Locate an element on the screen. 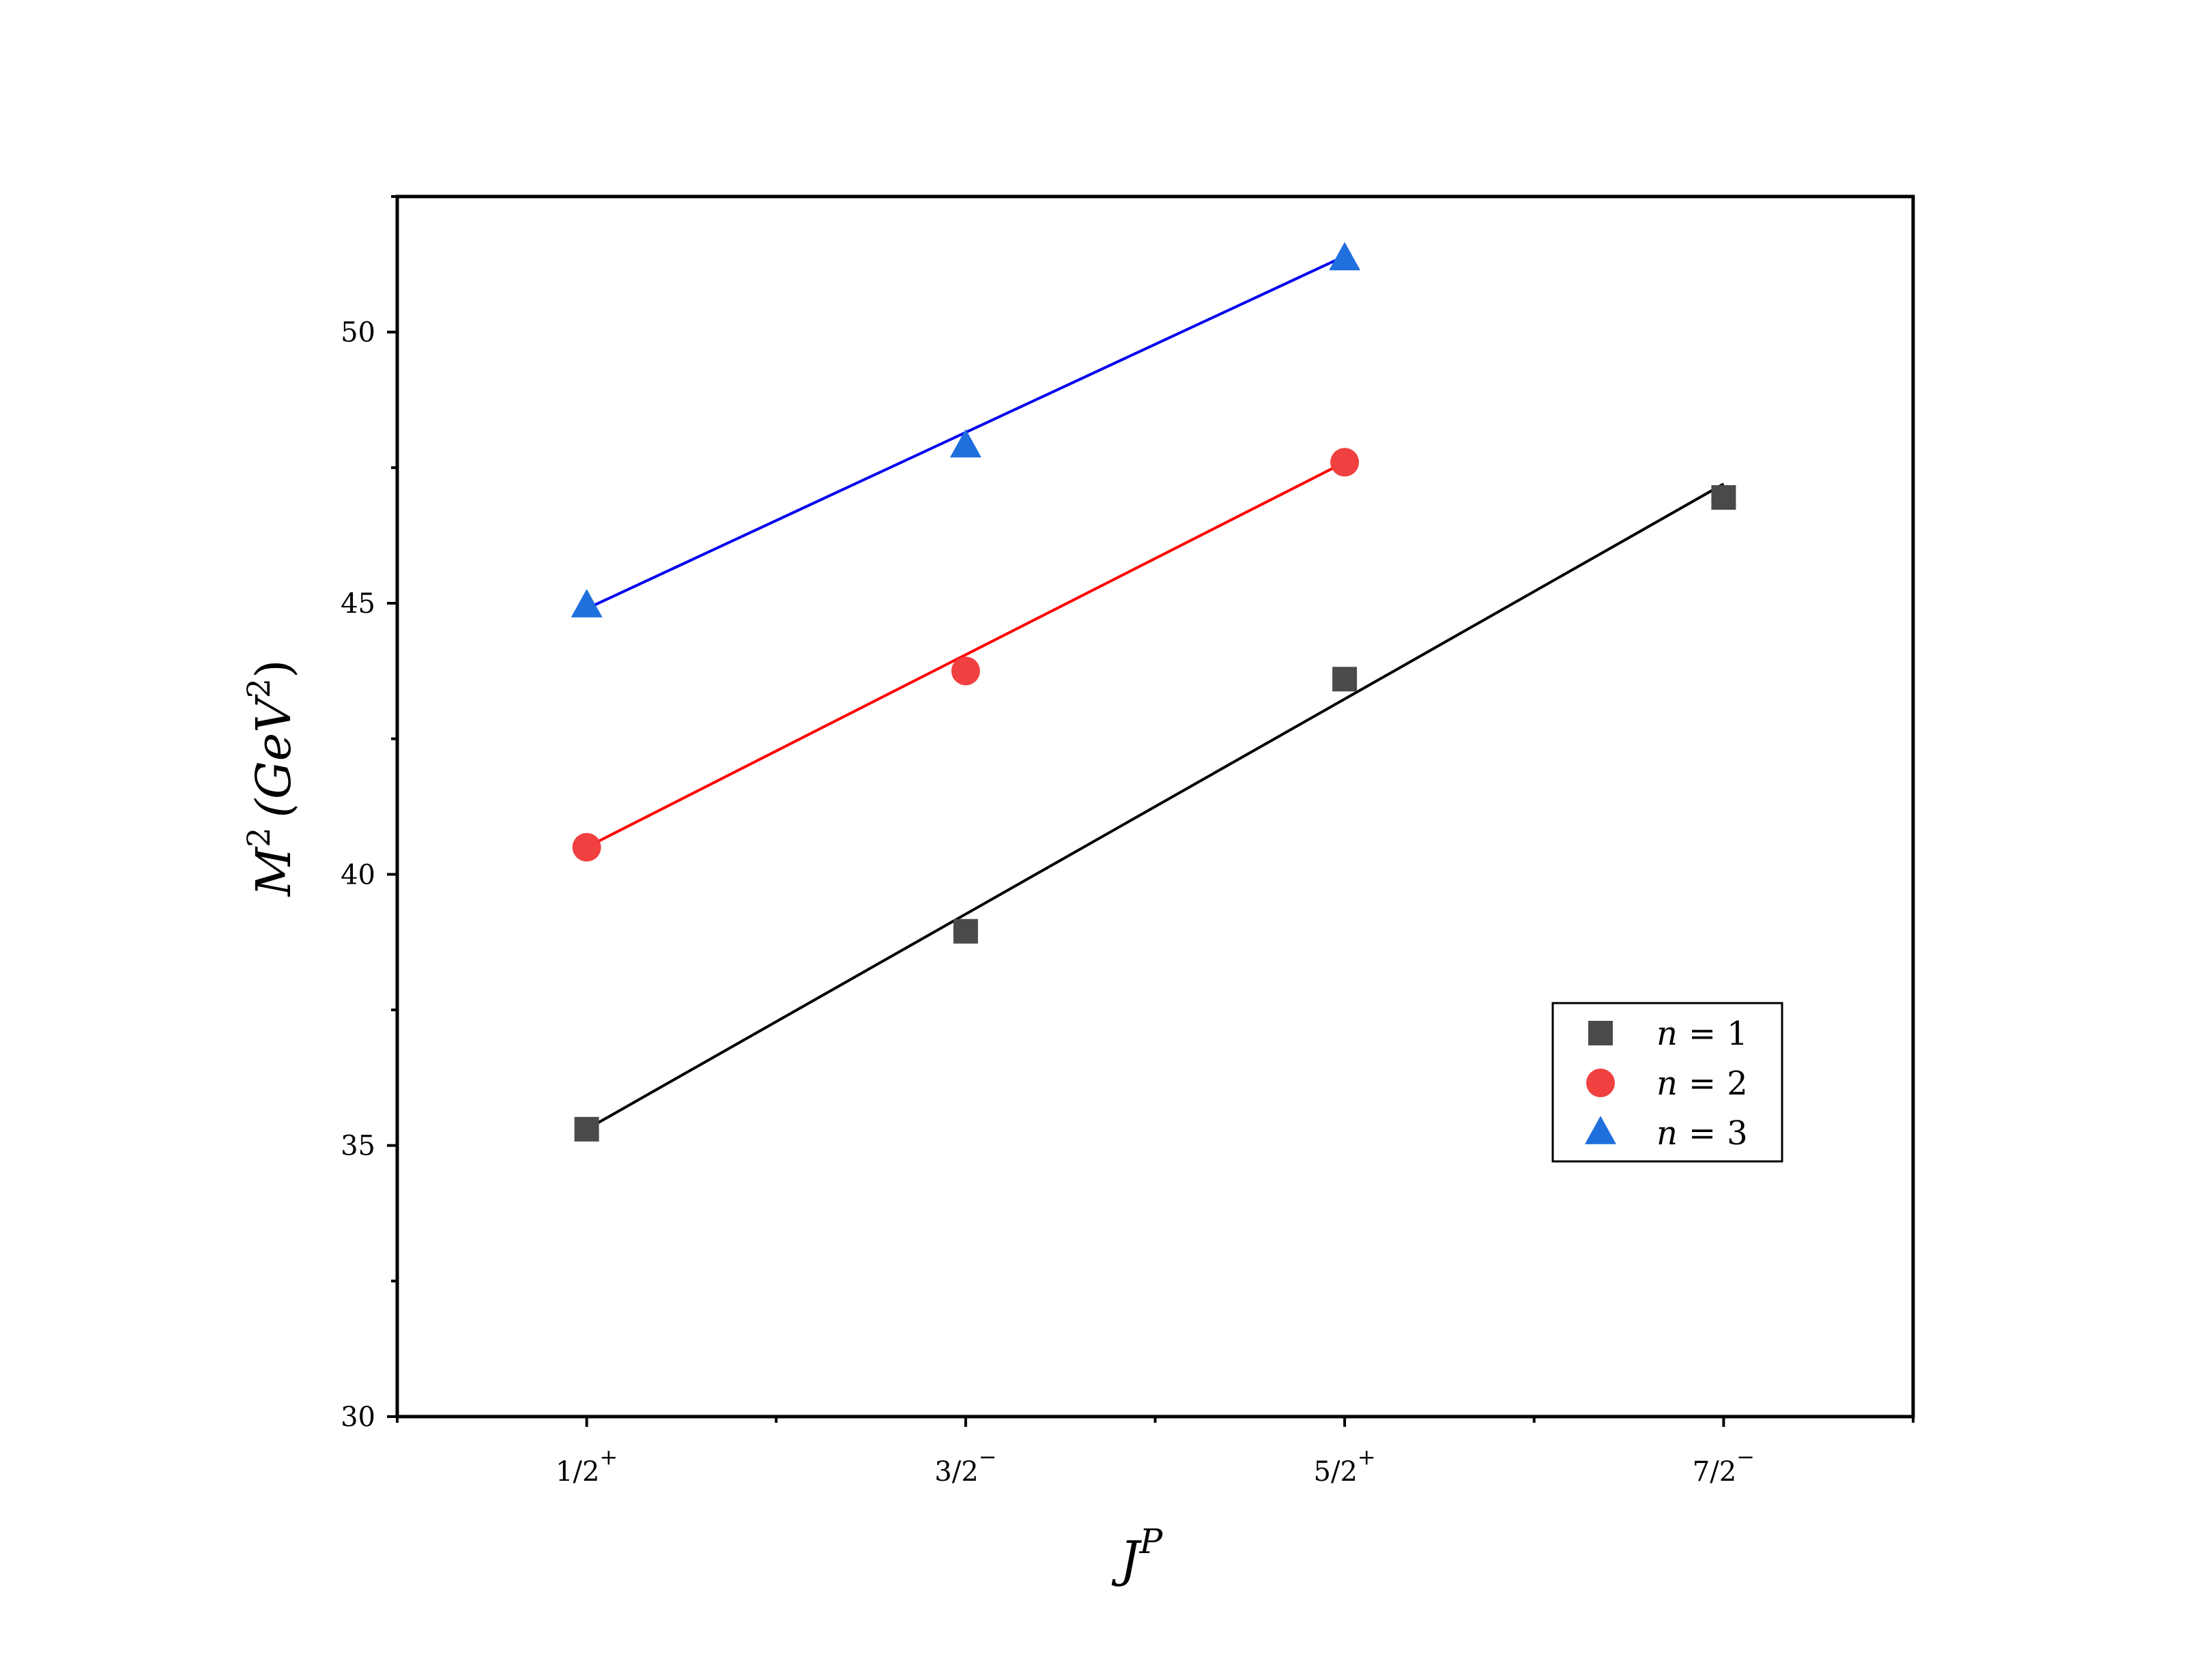 Image resolution: width=2195 pixels, height=1680 pixels. y-axis-title-sup1: 2 is located at coordinates (258, 837).